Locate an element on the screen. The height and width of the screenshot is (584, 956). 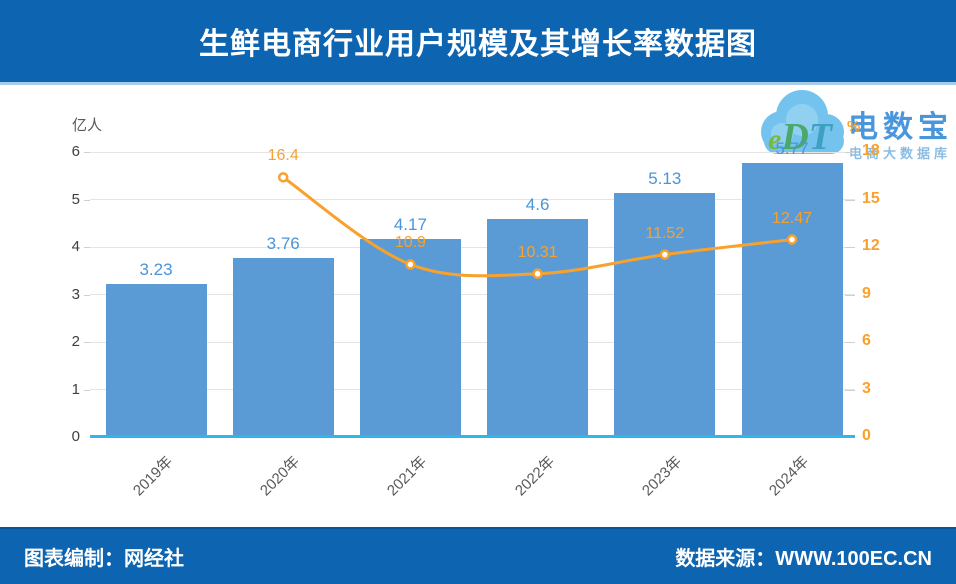
left-axis-tick-label: 1 is located at coordinates (75, 389).